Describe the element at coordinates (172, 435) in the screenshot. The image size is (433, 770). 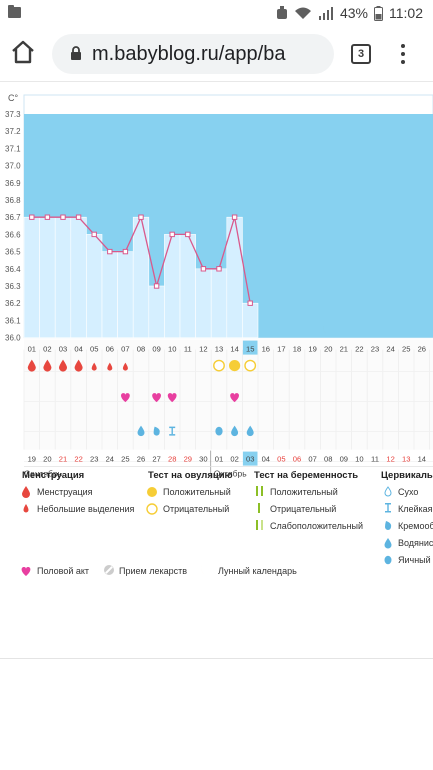
I see `cervical-sticky-bottom` at that location.